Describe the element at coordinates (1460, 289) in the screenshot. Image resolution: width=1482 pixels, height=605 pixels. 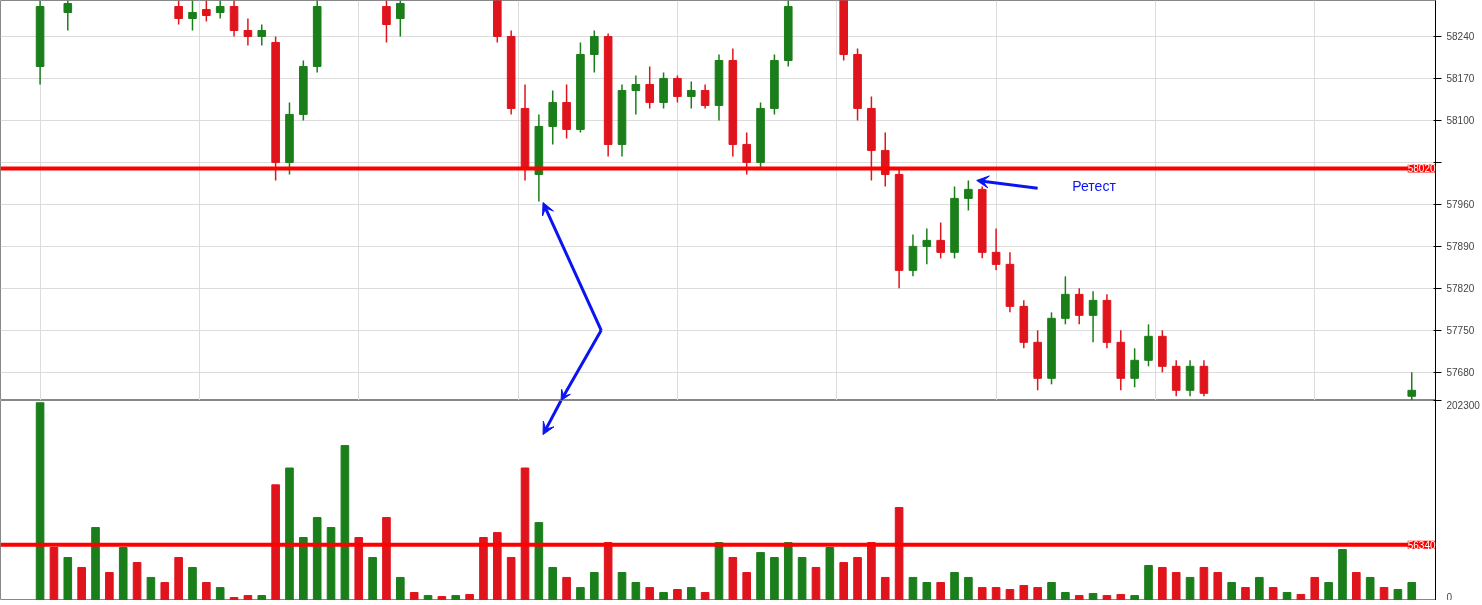
I see `y-tick-label: 57820` at that location.